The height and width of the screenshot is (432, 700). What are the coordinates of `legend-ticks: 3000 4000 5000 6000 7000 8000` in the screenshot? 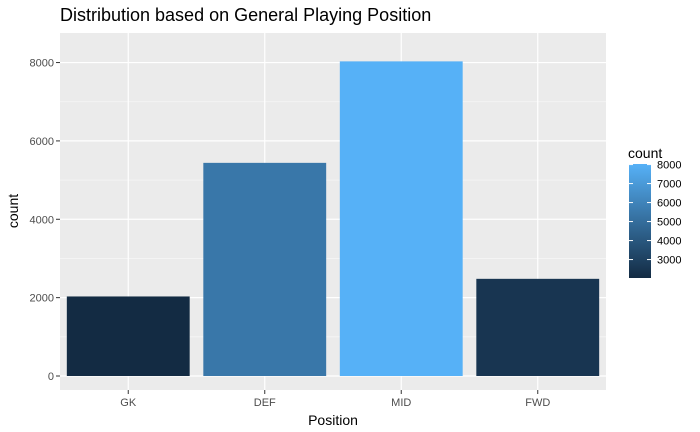 It's located at (655, 213).